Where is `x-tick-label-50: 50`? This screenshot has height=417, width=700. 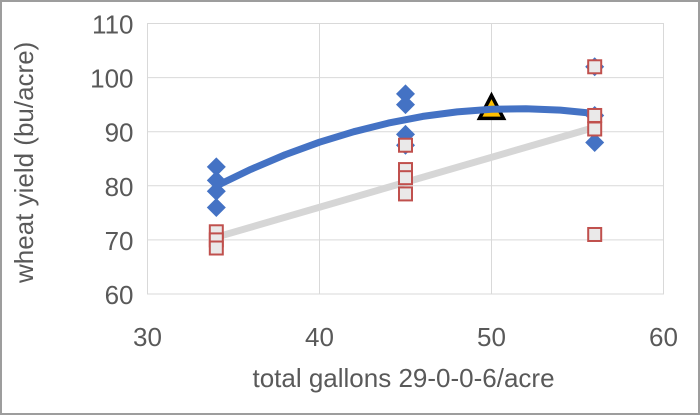 x-tick-label-50: 50 is located at coordinates (491, 337).